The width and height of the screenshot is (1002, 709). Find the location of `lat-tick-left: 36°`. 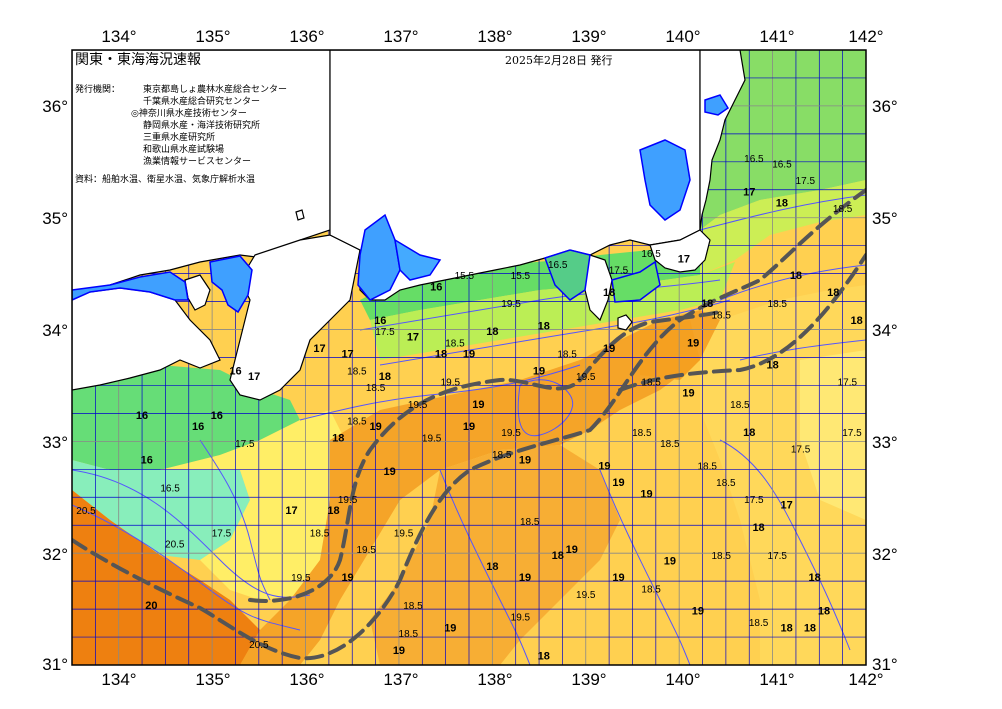

lat-tick-left: 36° is located at coordinates (55, 106).